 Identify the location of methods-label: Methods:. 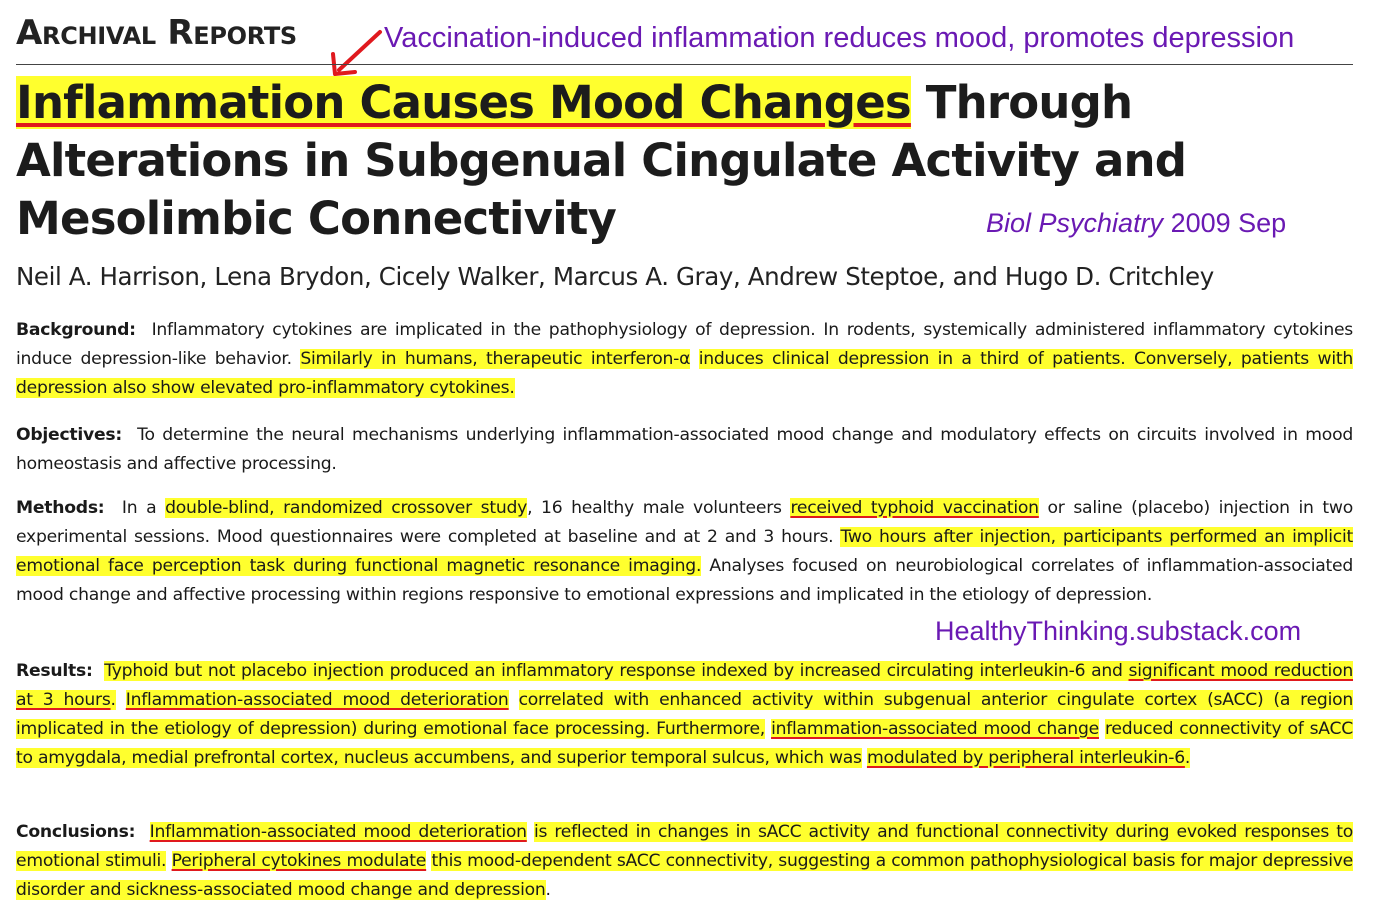
(60, 508).